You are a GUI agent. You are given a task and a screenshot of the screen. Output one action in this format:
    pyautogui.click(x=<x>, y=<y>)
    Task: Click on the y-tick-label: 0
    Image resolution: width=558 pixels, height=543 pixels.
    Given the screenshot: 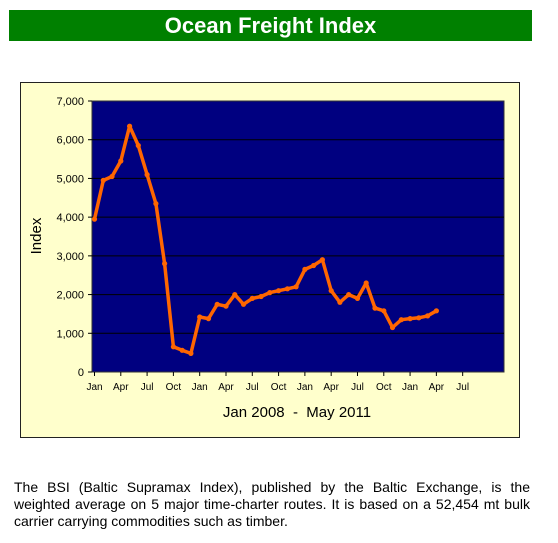 What is the action you would take?
    pyautogui.click(x=81, y=373)
    